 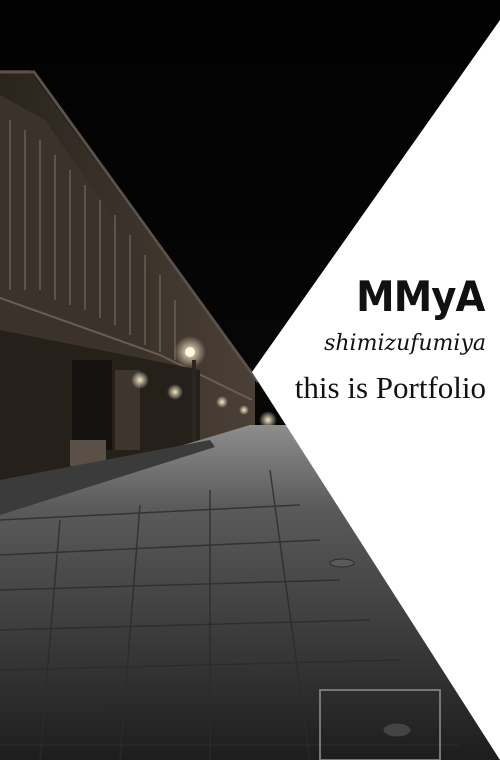 What do you see at coordinates (390, 387) in the screenshot?
I see `portfolio-tagline: this is Portfolio` at bounding box center [390, 387].